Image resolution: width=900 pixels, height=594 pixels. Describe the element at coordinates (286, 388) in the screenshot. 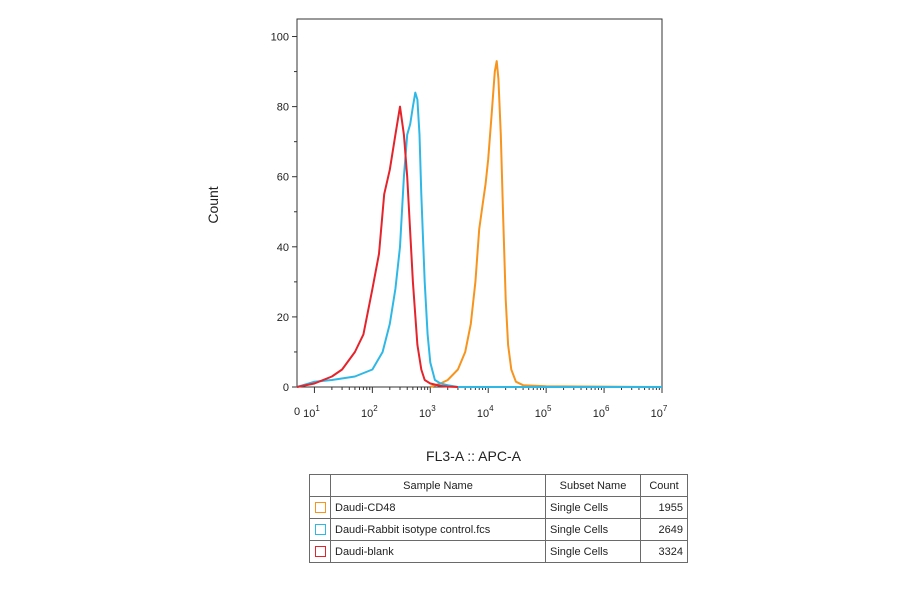

I see `y-tick-label: 0` at that location.